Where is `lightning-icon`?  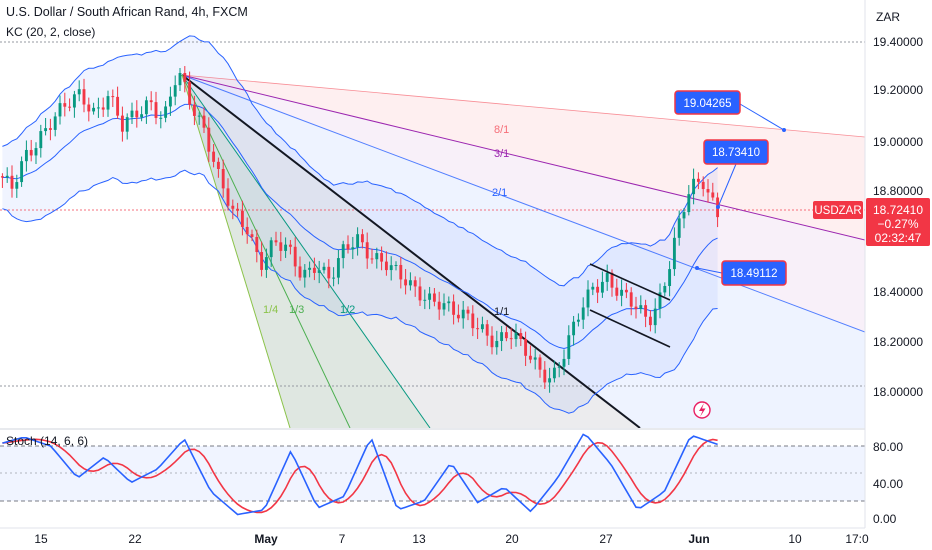 lightning-icon is located at coordinates (702, 410).